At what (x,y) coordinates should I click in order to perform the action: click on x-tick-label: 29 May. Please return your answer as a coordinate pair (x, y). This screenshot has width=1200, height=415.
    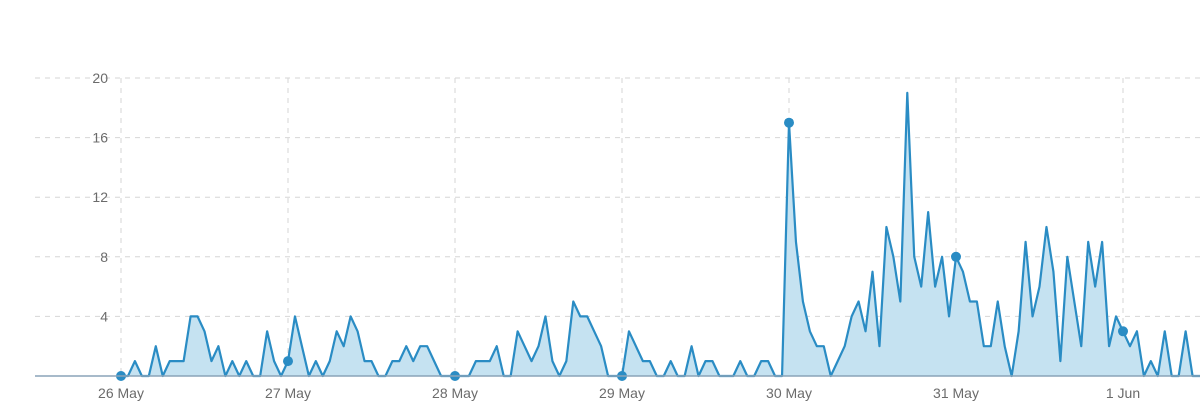
    Looking at the image, I should click on (622, 393).